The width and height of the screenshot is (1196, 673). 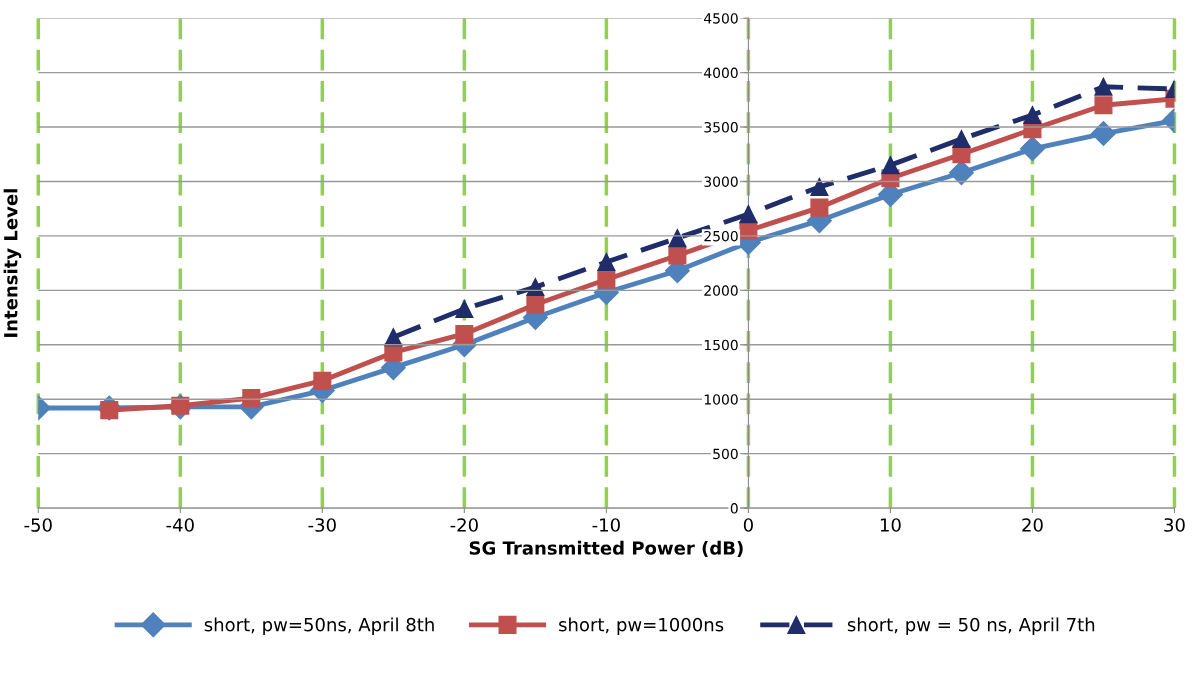 What do you see at coordinates (464, 525) in the screenshot?
I see `x-tick-label: -20` at bounding box center [464, 525].